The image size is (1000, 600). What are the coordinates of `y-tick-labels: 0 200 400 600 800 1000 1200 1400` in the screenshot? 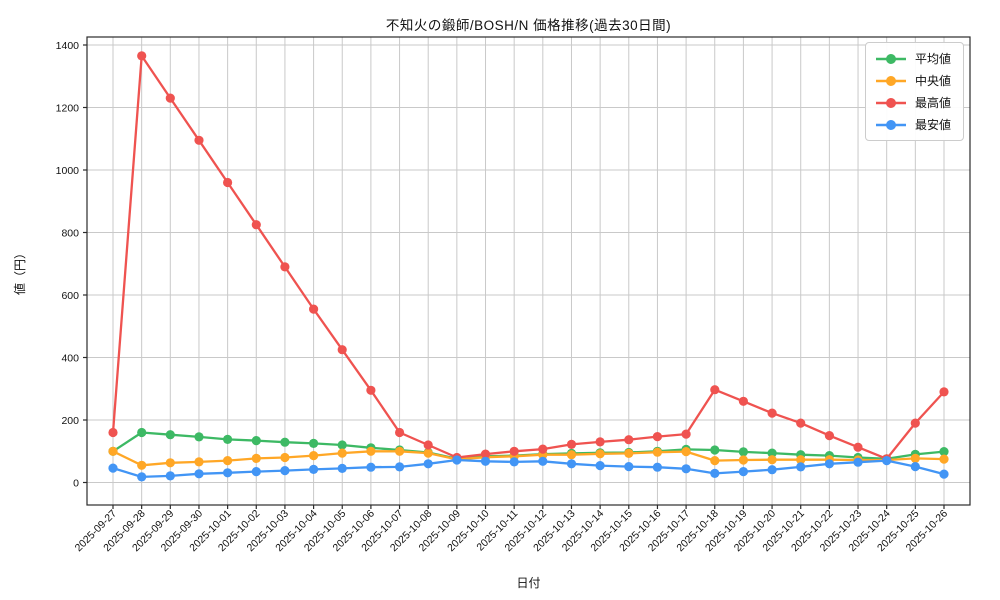 It's located at (68, 264).